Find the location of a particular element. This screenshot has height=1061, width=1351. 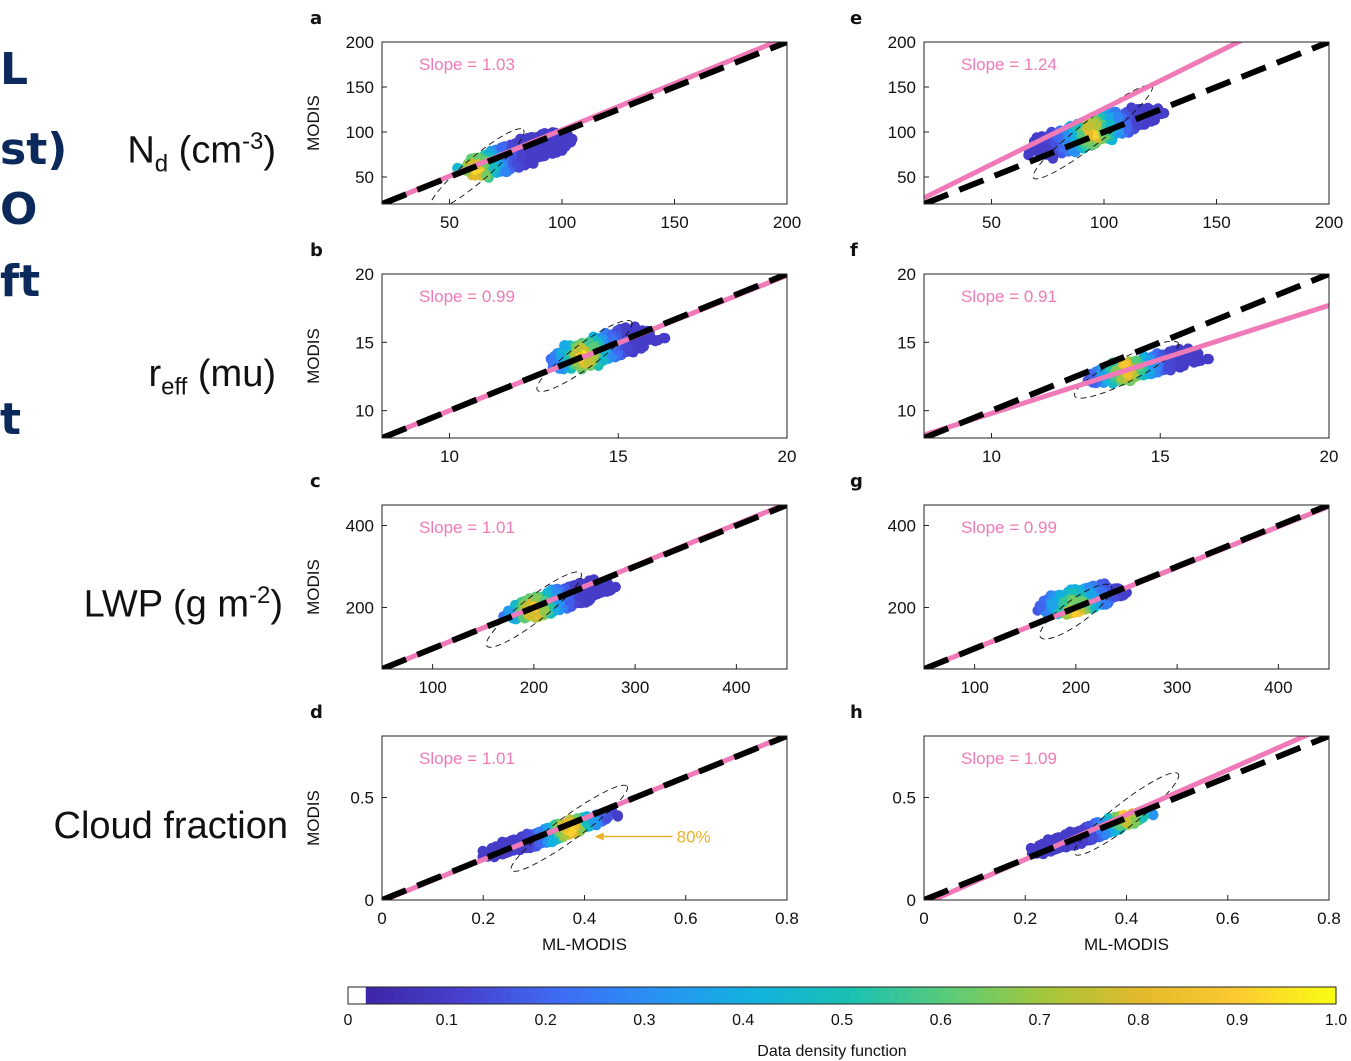

row-label-sub: eff is located at coordinates (174, 387).